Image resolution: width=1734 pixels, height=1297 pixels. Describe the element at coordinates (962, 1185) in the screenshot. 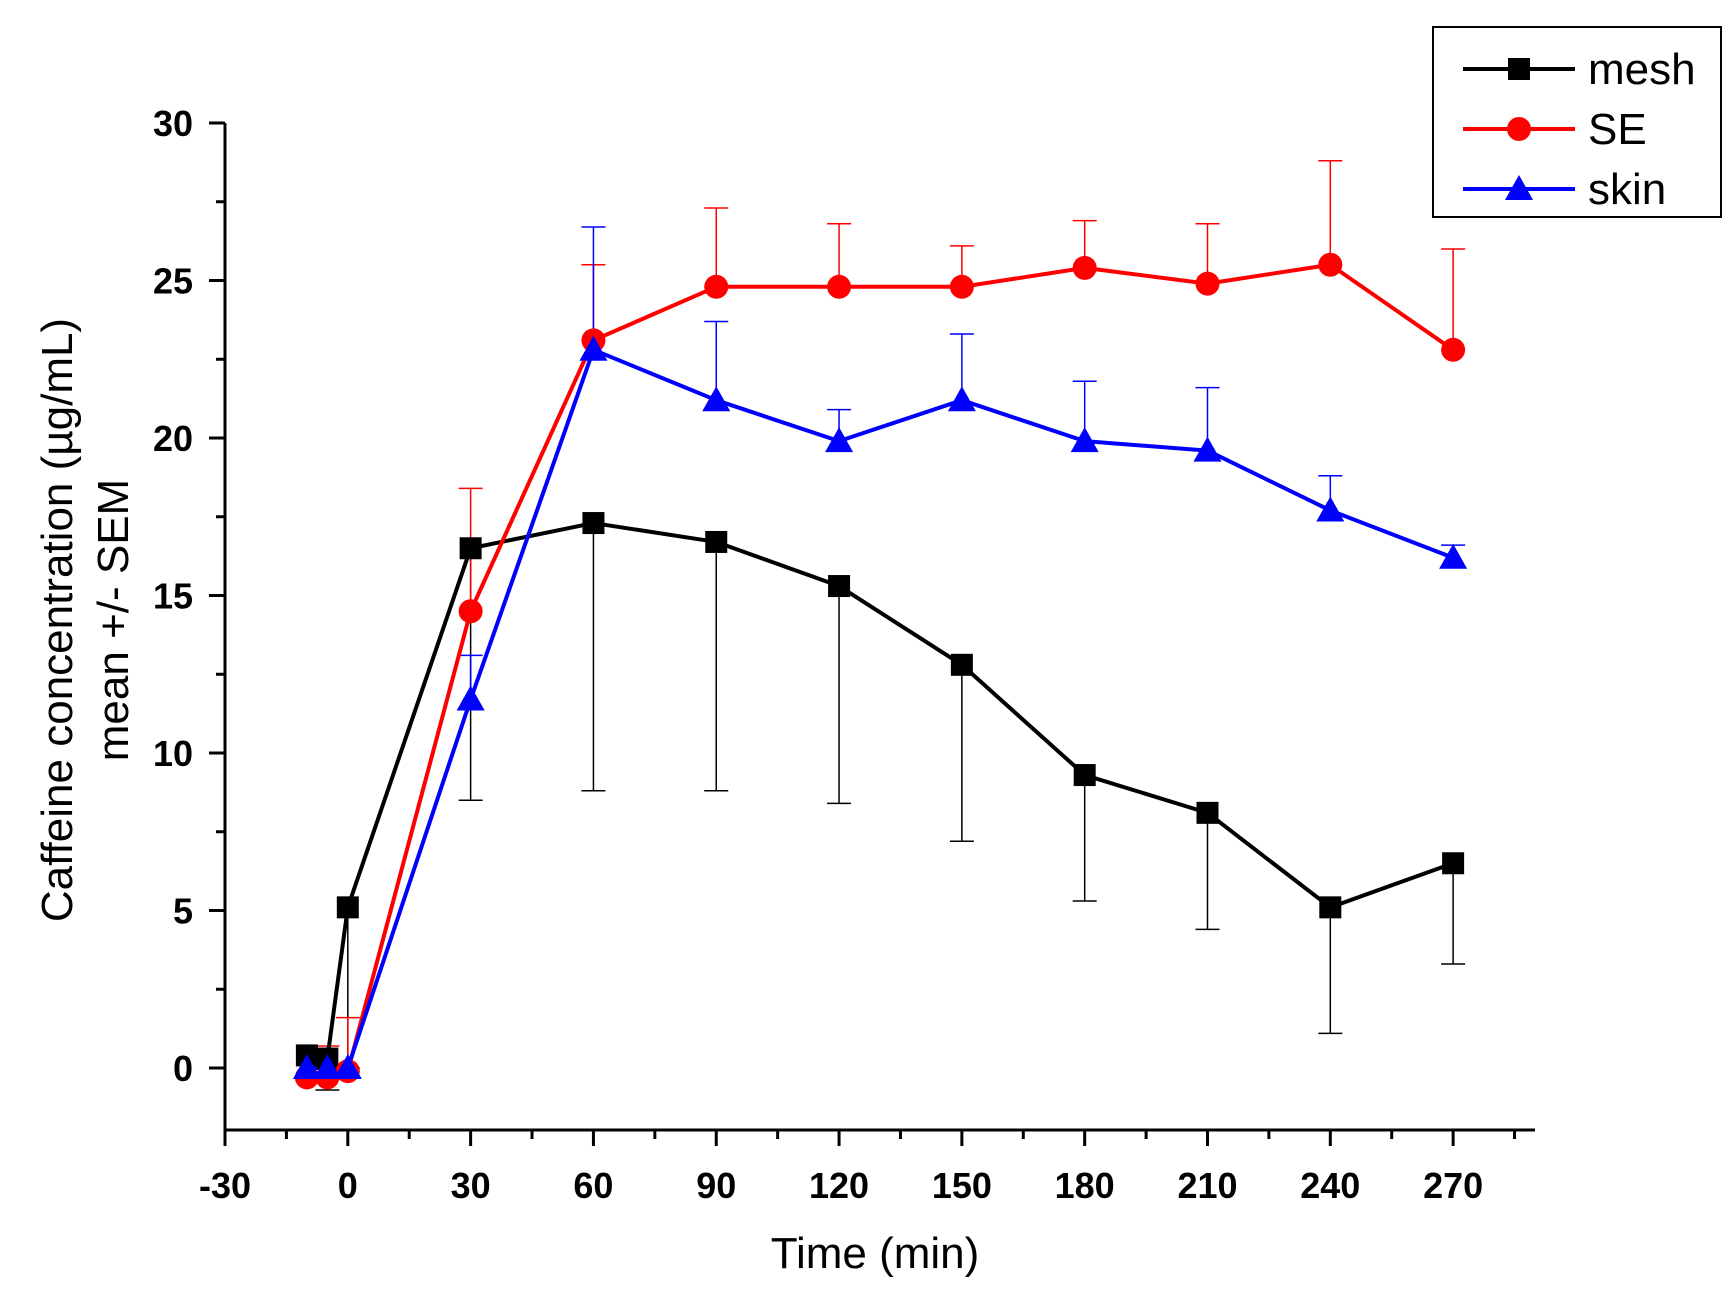

I see `x-tick-label: 150` at that location.